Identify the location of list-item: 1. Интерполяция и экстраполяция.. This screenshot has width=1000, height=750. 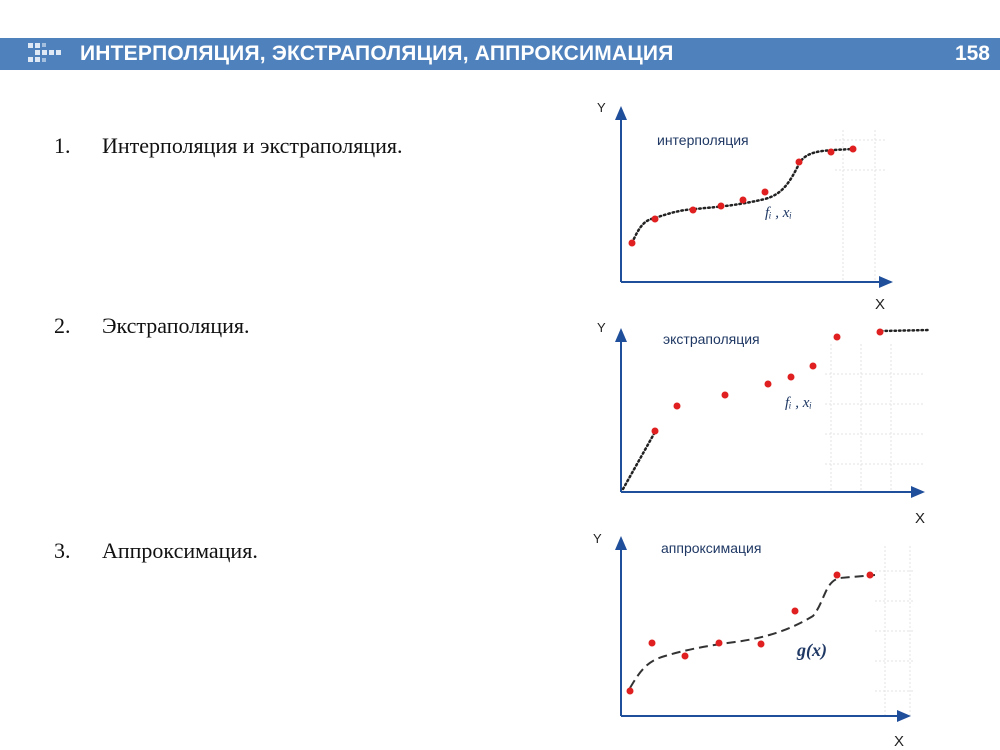
(228, 146).